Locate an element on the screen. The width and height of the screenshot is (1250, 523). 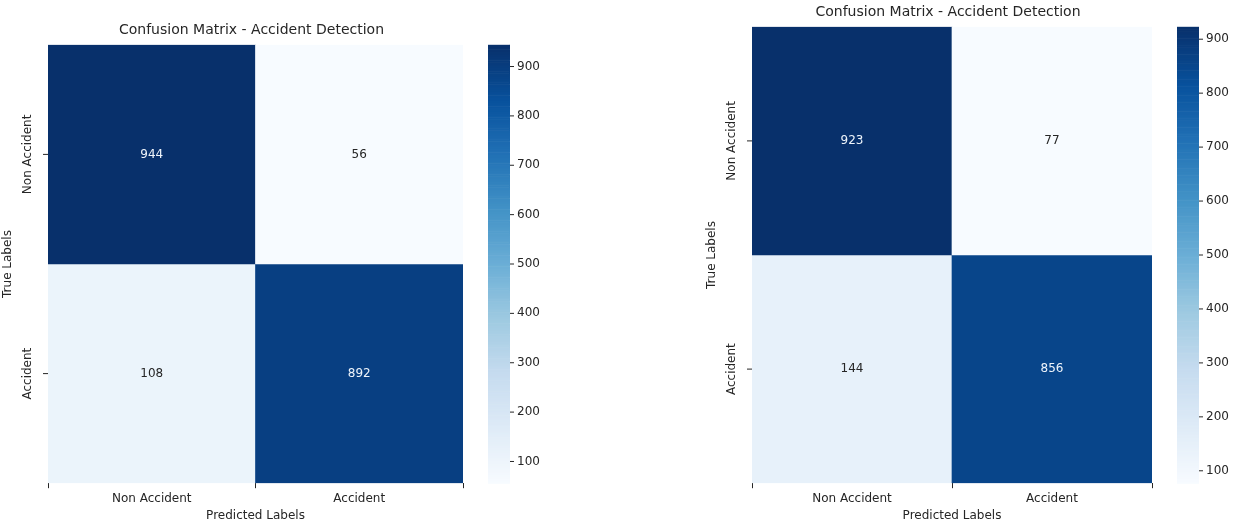
data-label: 856 is located at coordinates (1052, 368).